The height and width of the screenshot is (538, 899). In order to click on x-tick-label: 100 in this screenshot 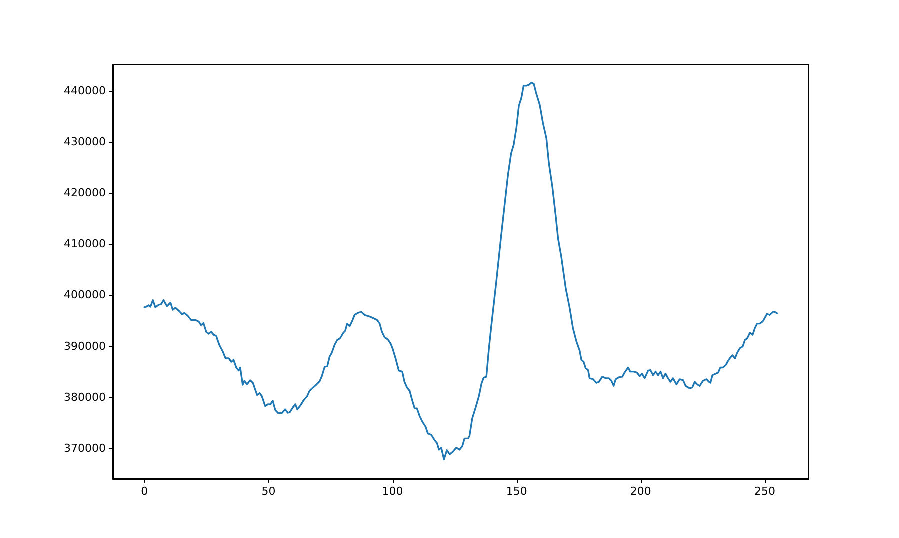, I will do `click(393, 491)`.